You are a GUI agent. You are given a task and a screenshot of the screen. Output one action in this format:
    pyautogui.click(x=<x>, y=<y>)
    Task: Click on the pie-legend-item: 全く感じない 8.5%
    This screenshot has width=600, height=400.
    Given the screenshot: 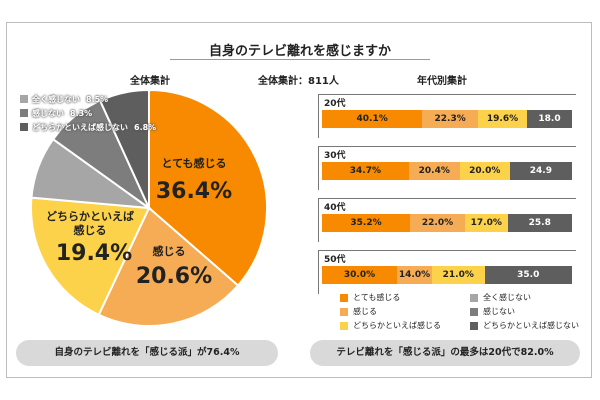 What is the action you would take?
    pyautogui.click(x=88, y=99)
    